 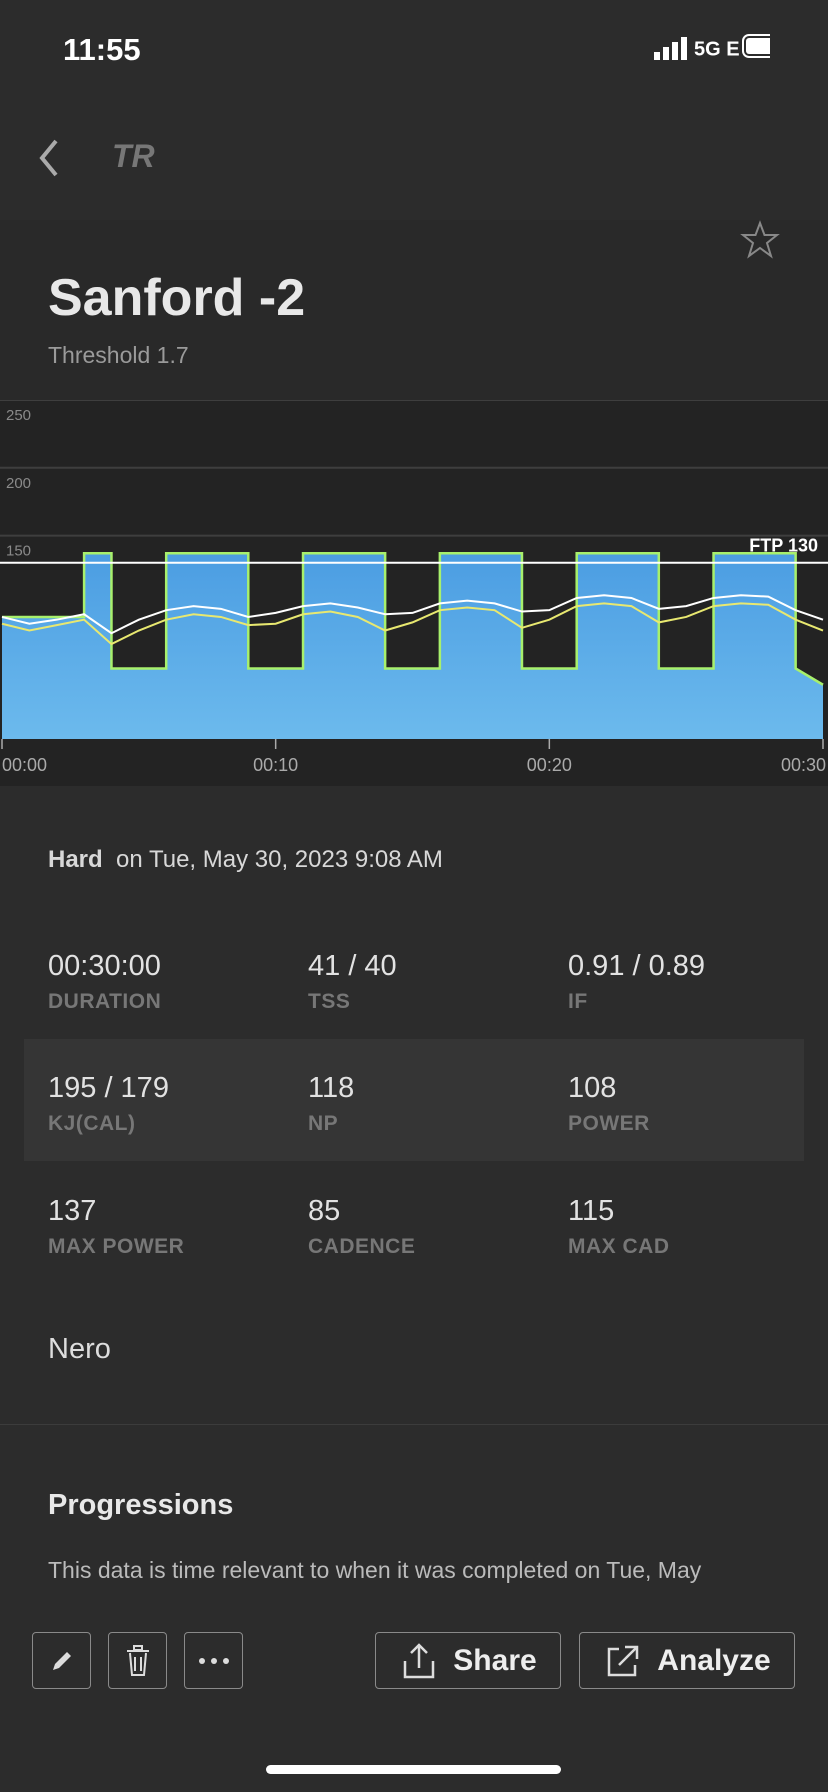 What do you see at coordinates (352, 966) in the screenshot?
I see `stat-value: 41 / 40` at bounding box center [352, 966].